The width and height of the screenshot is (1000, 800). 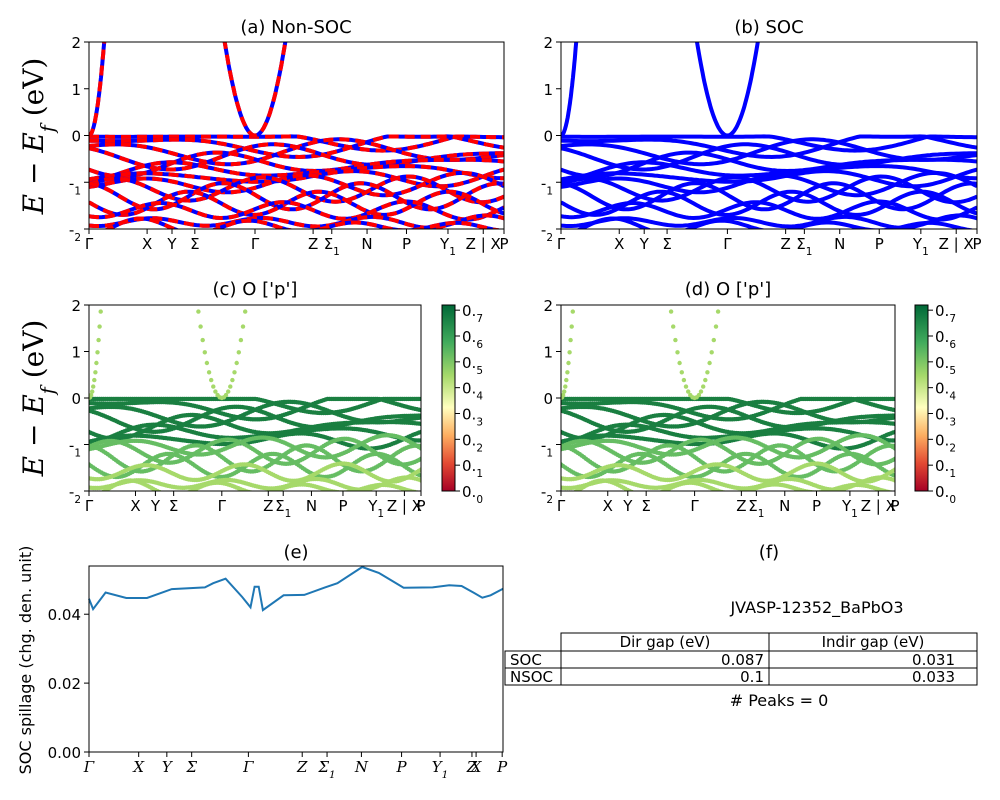 What do you see at coordinates (76, 43) in the screenshot?
I see `y-tick-label: 2` at bounding box center [76, 43].